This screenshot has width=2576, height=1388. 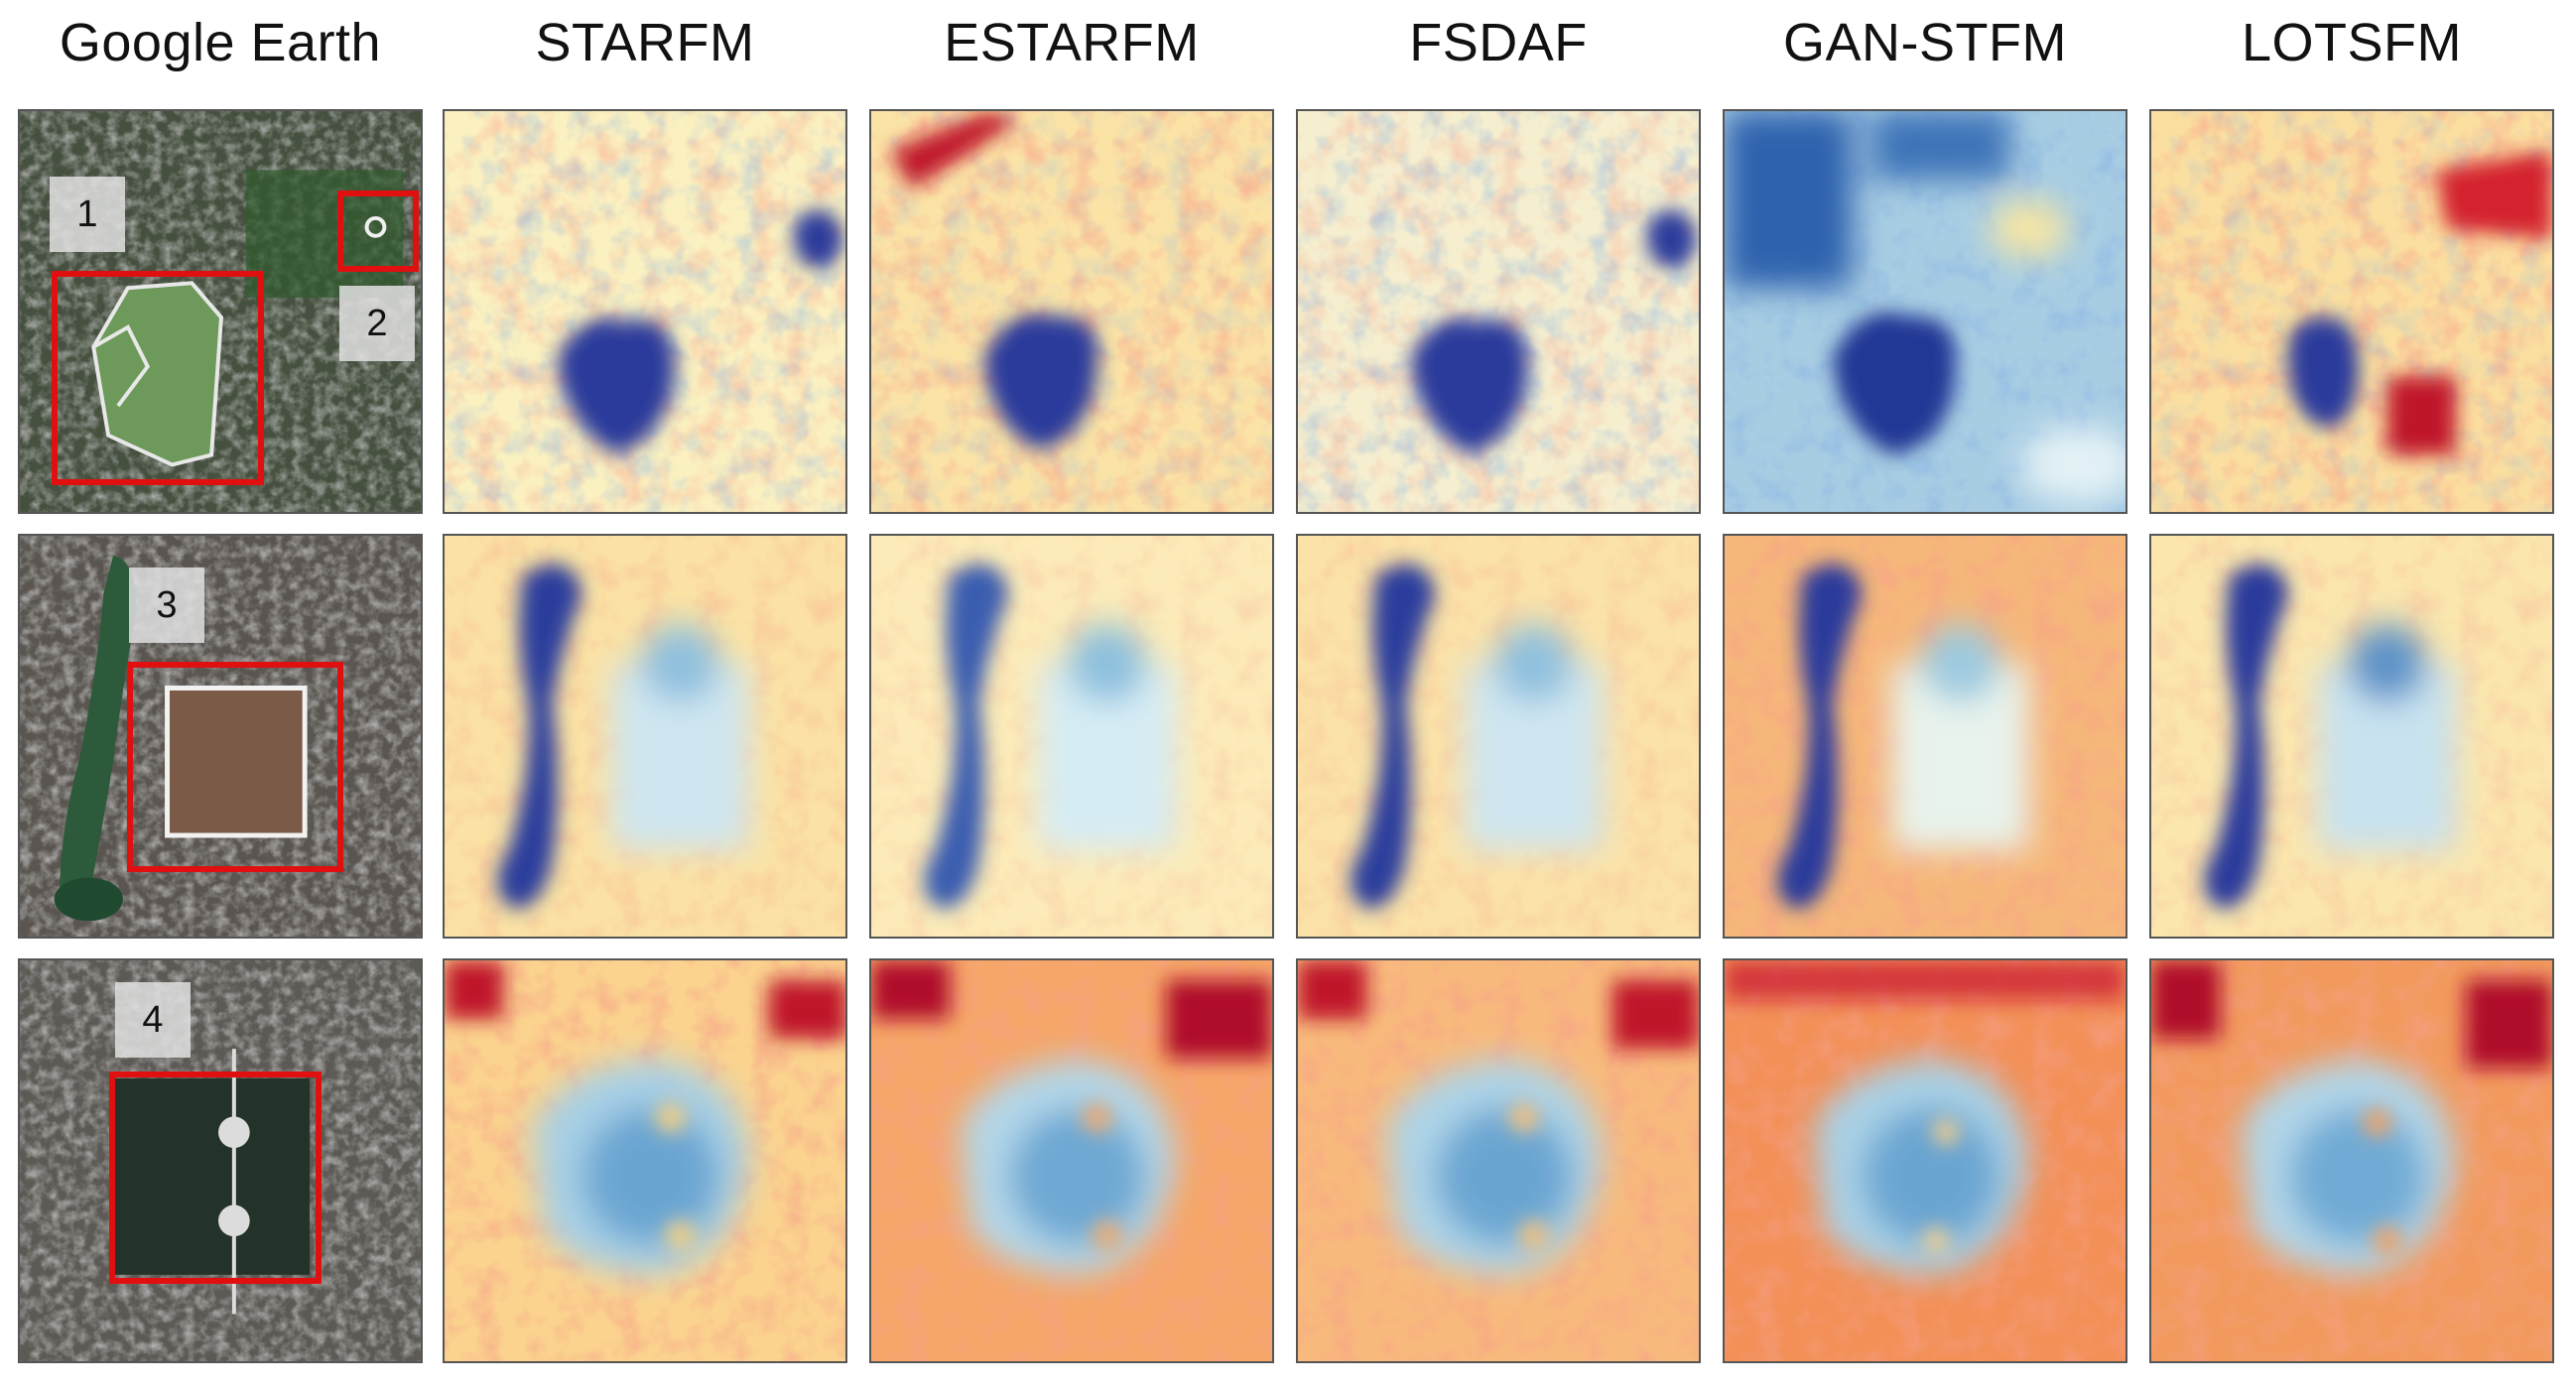 I want to click on region-label-1: 1, so click(x=88, y=214).